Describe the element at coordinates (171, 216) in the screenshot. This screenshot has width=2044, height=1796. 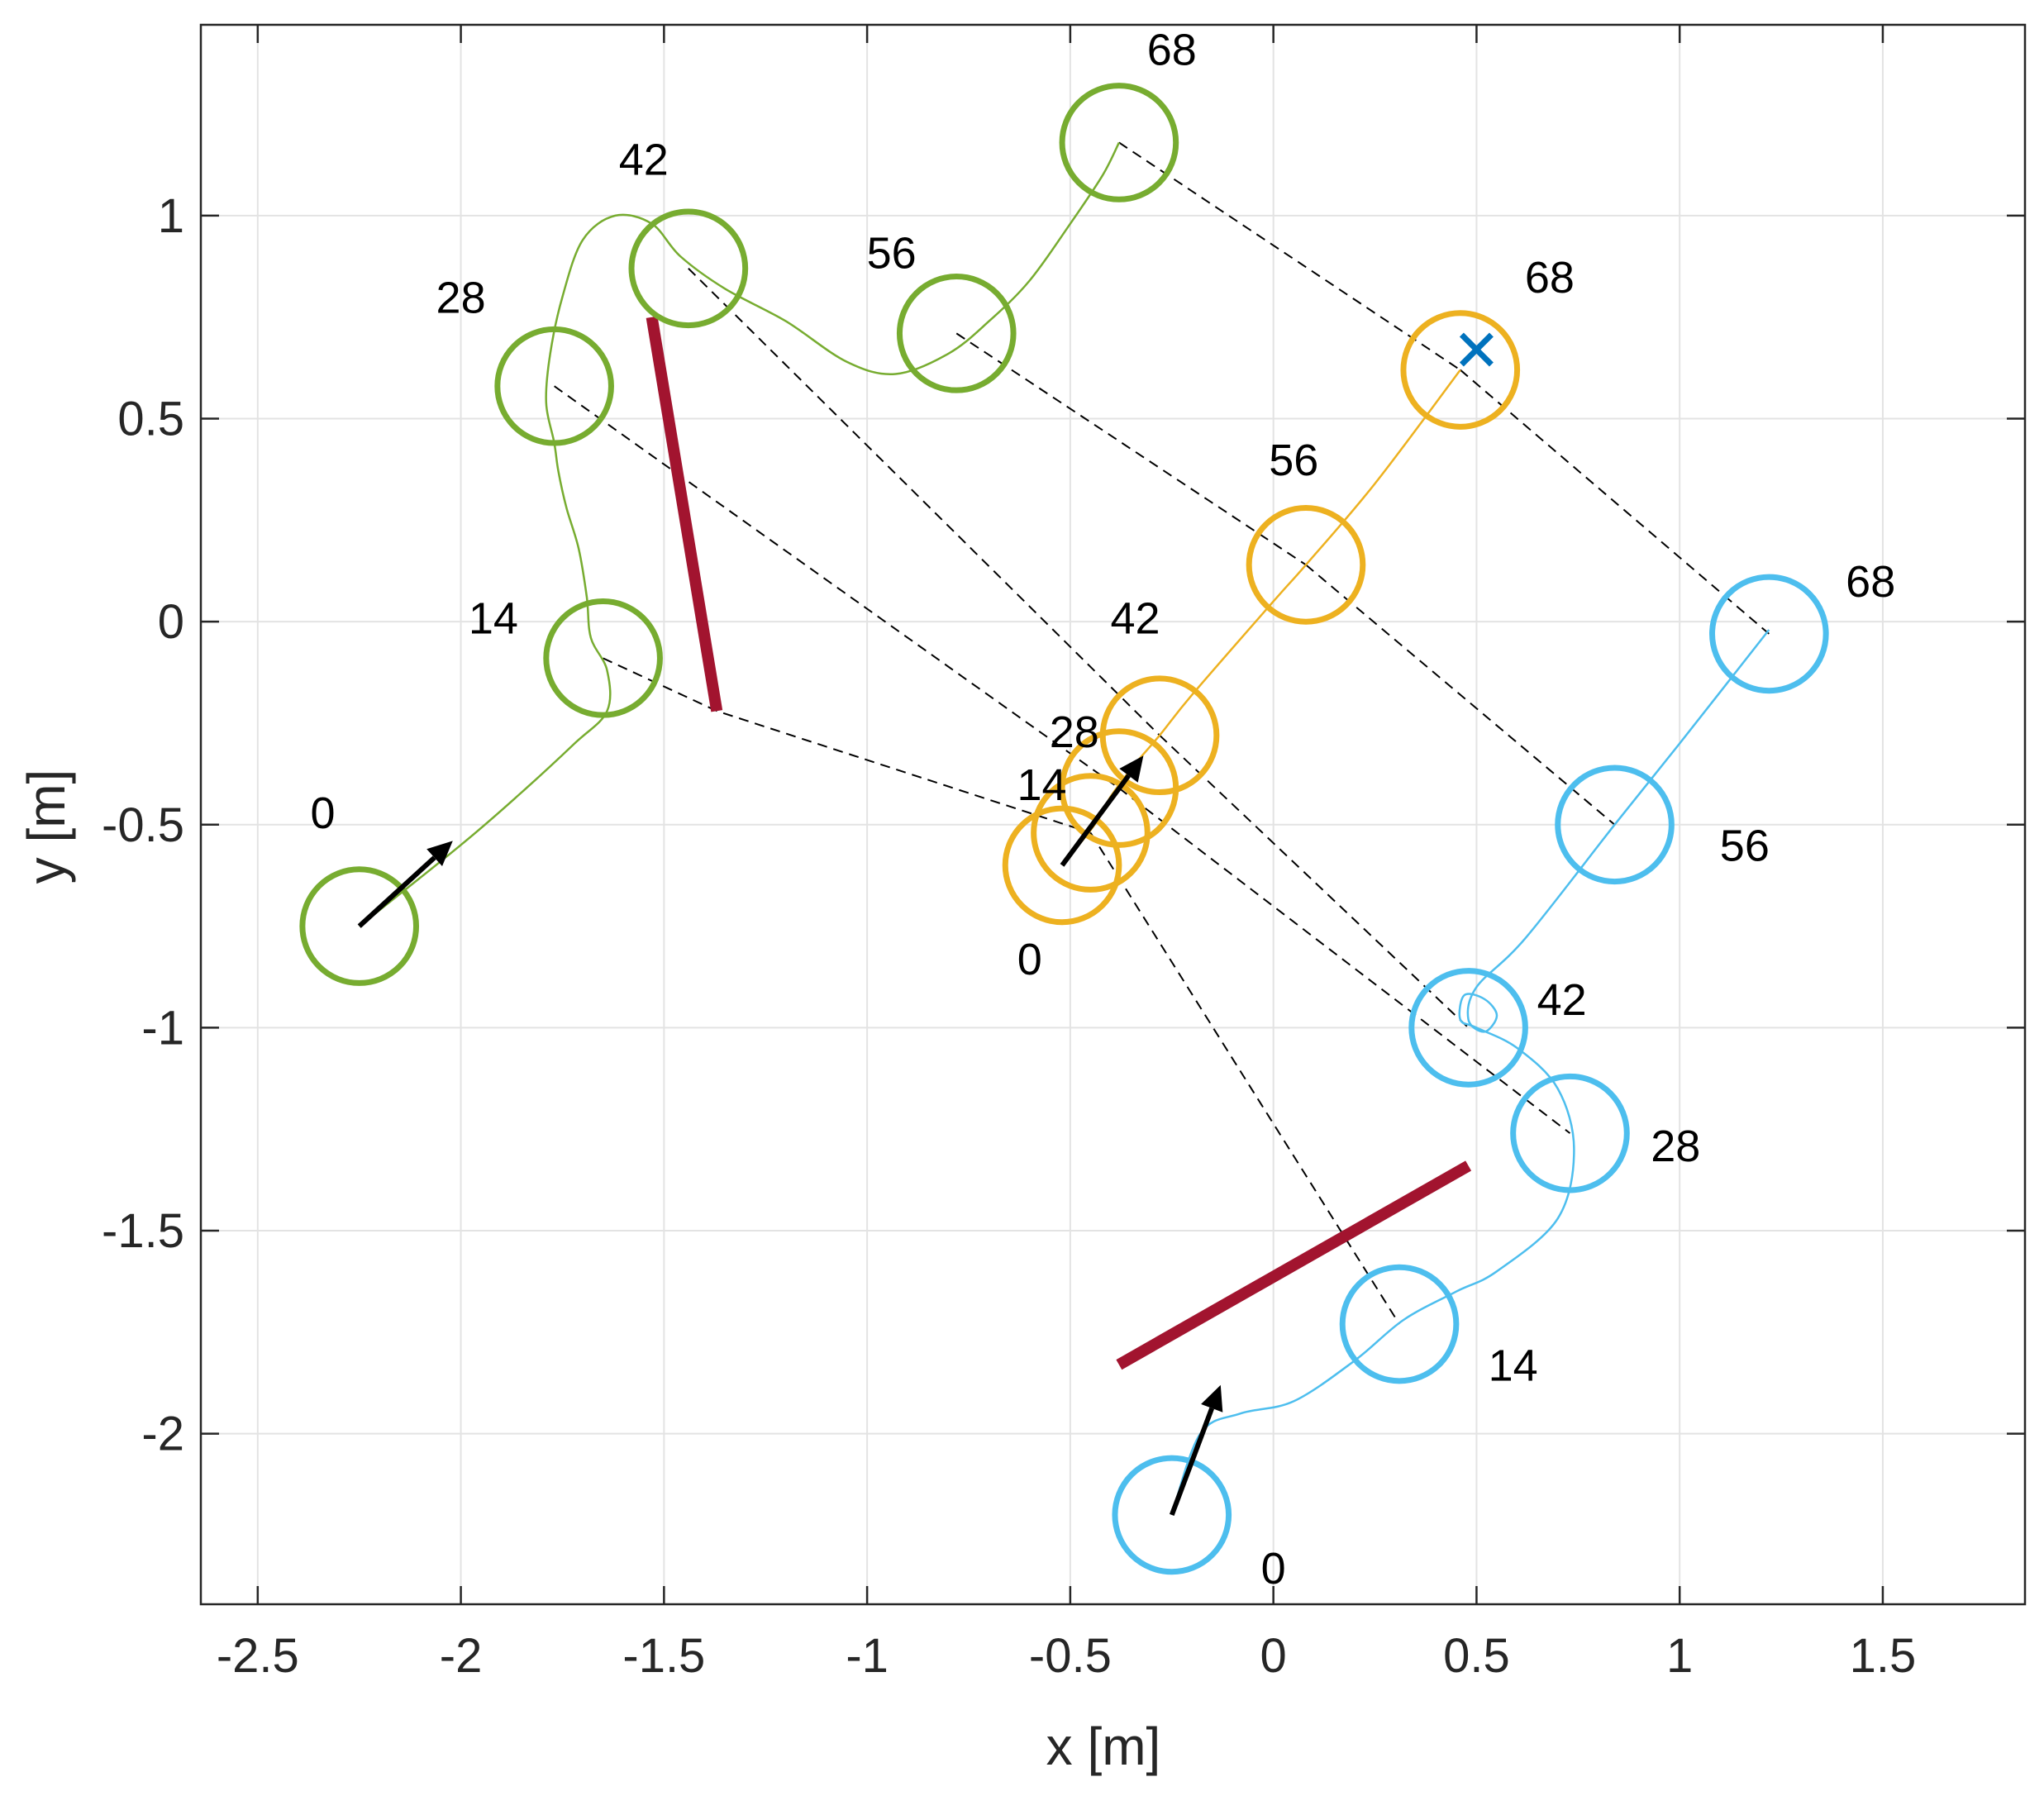
I see `y-tick-label: 1` at that location.